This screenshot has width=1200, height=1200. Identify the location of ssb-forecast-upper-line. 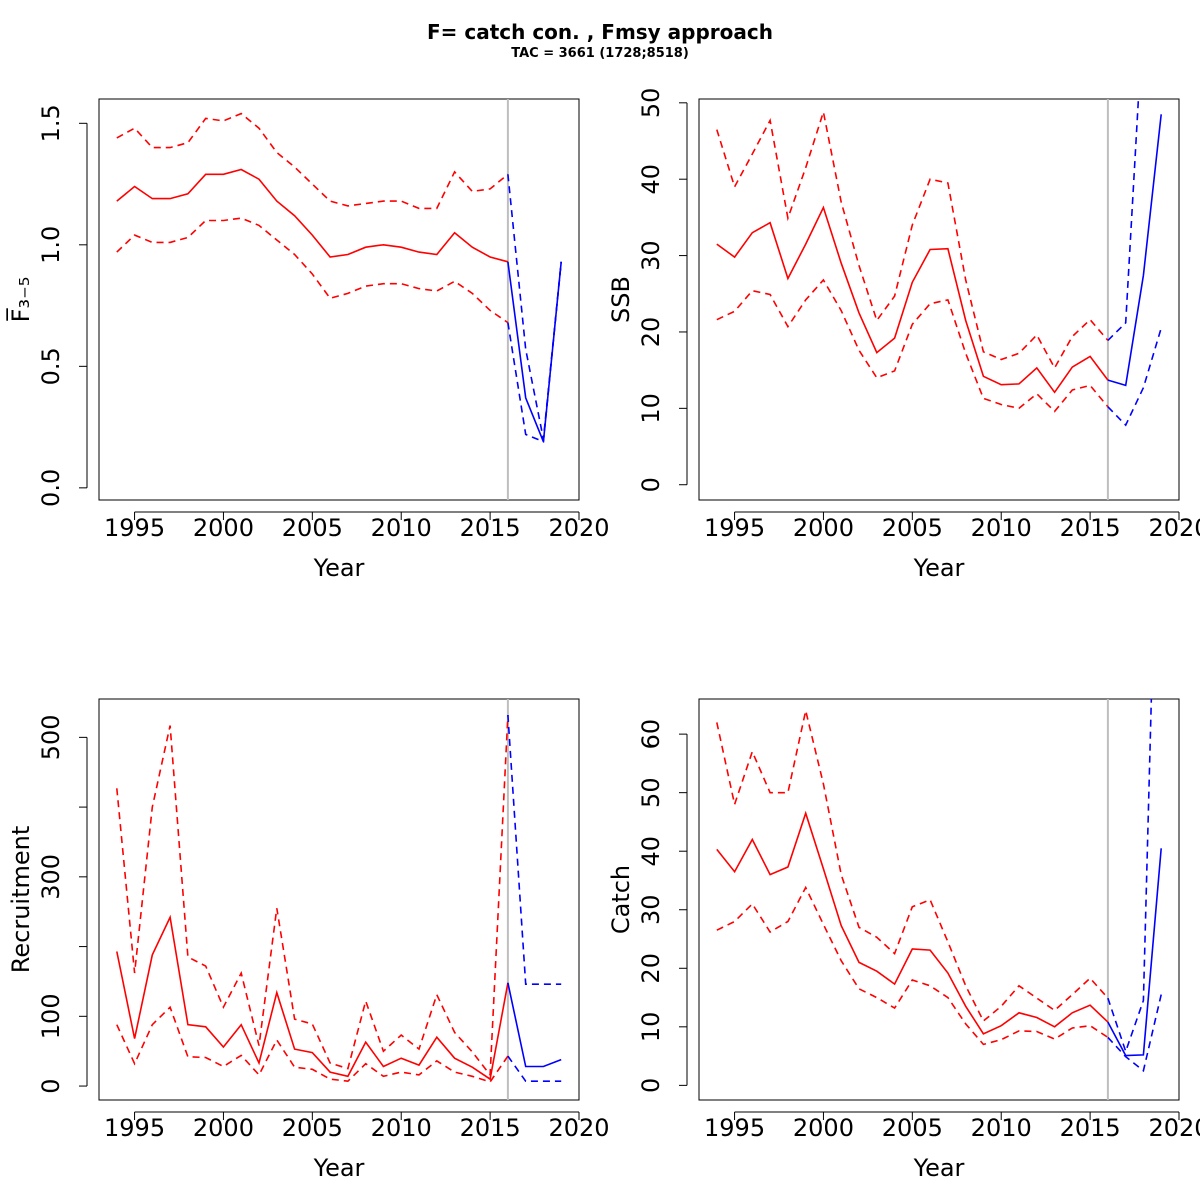
(1123, 220).